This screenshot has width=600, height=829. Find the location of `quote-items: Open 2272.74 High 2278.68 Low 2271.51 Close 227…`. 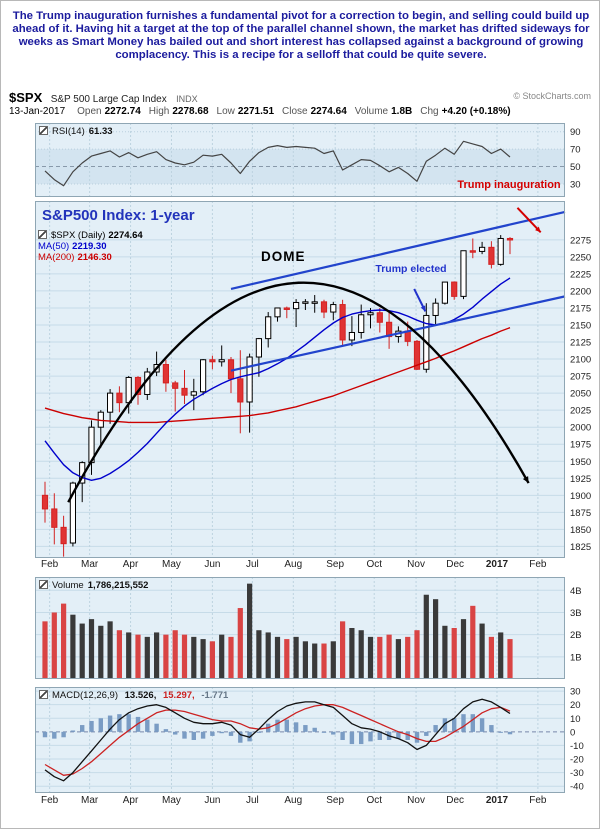

quote-items: Open 2272.74 High 2278.68 Low 2271.51 Close 227… is located at coordinates (297, 111).